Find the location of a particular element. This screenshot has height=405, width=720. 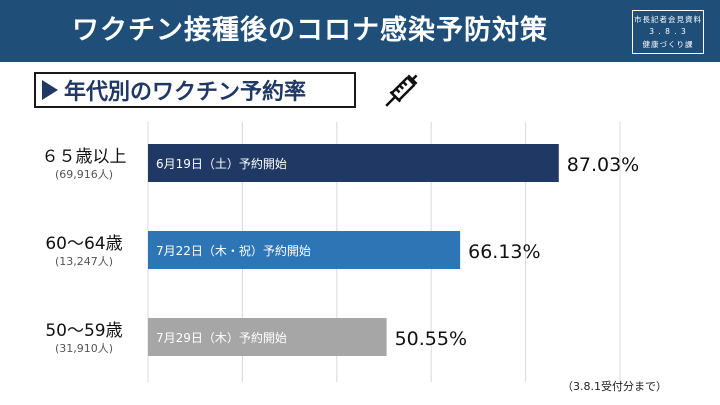

subtitle-box: 年代別のワクチン予約率 is located at coordinates (195, 90).